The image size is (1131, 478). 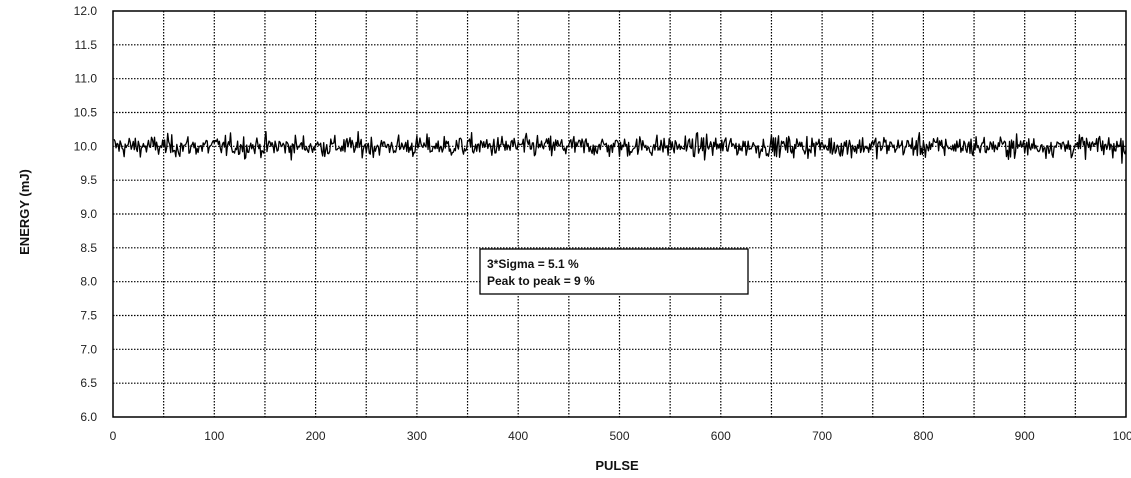 I want to click on x-tick-label: 0, so click(x=113, y=436).